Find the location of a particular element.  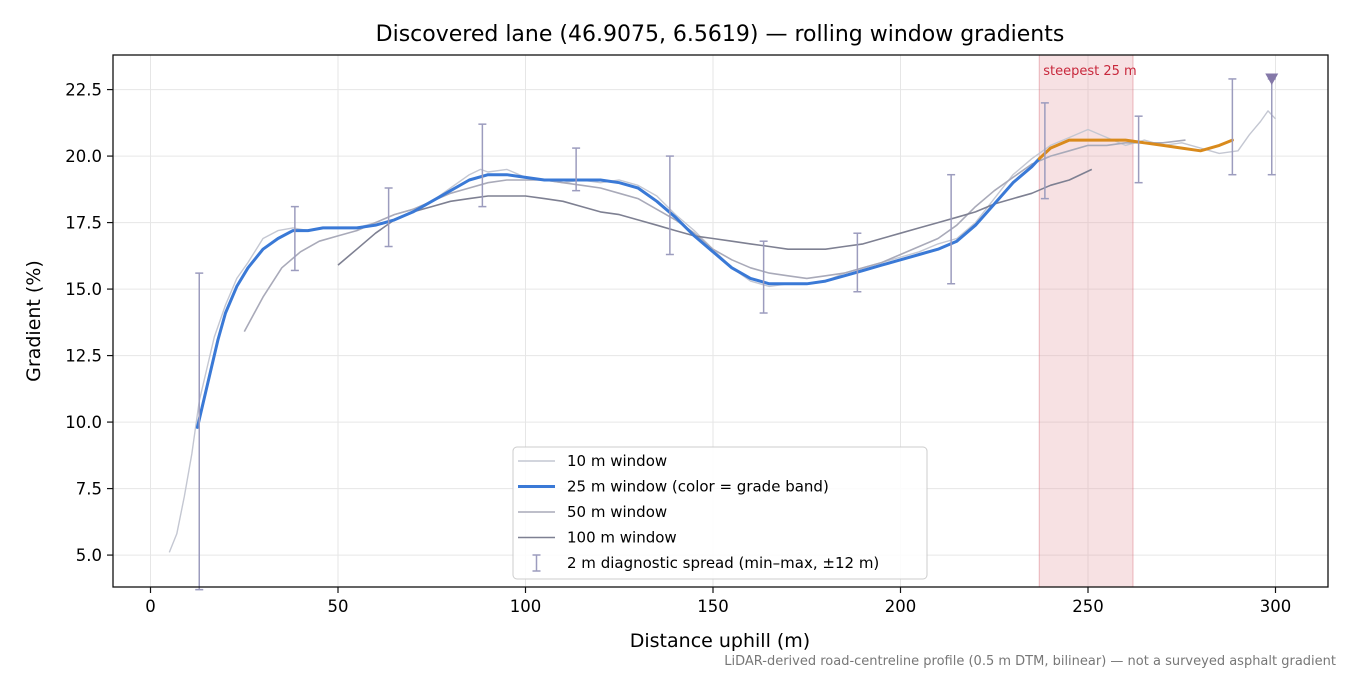

x-tick-label-5: 250 is located at coordinates (1088, 606).